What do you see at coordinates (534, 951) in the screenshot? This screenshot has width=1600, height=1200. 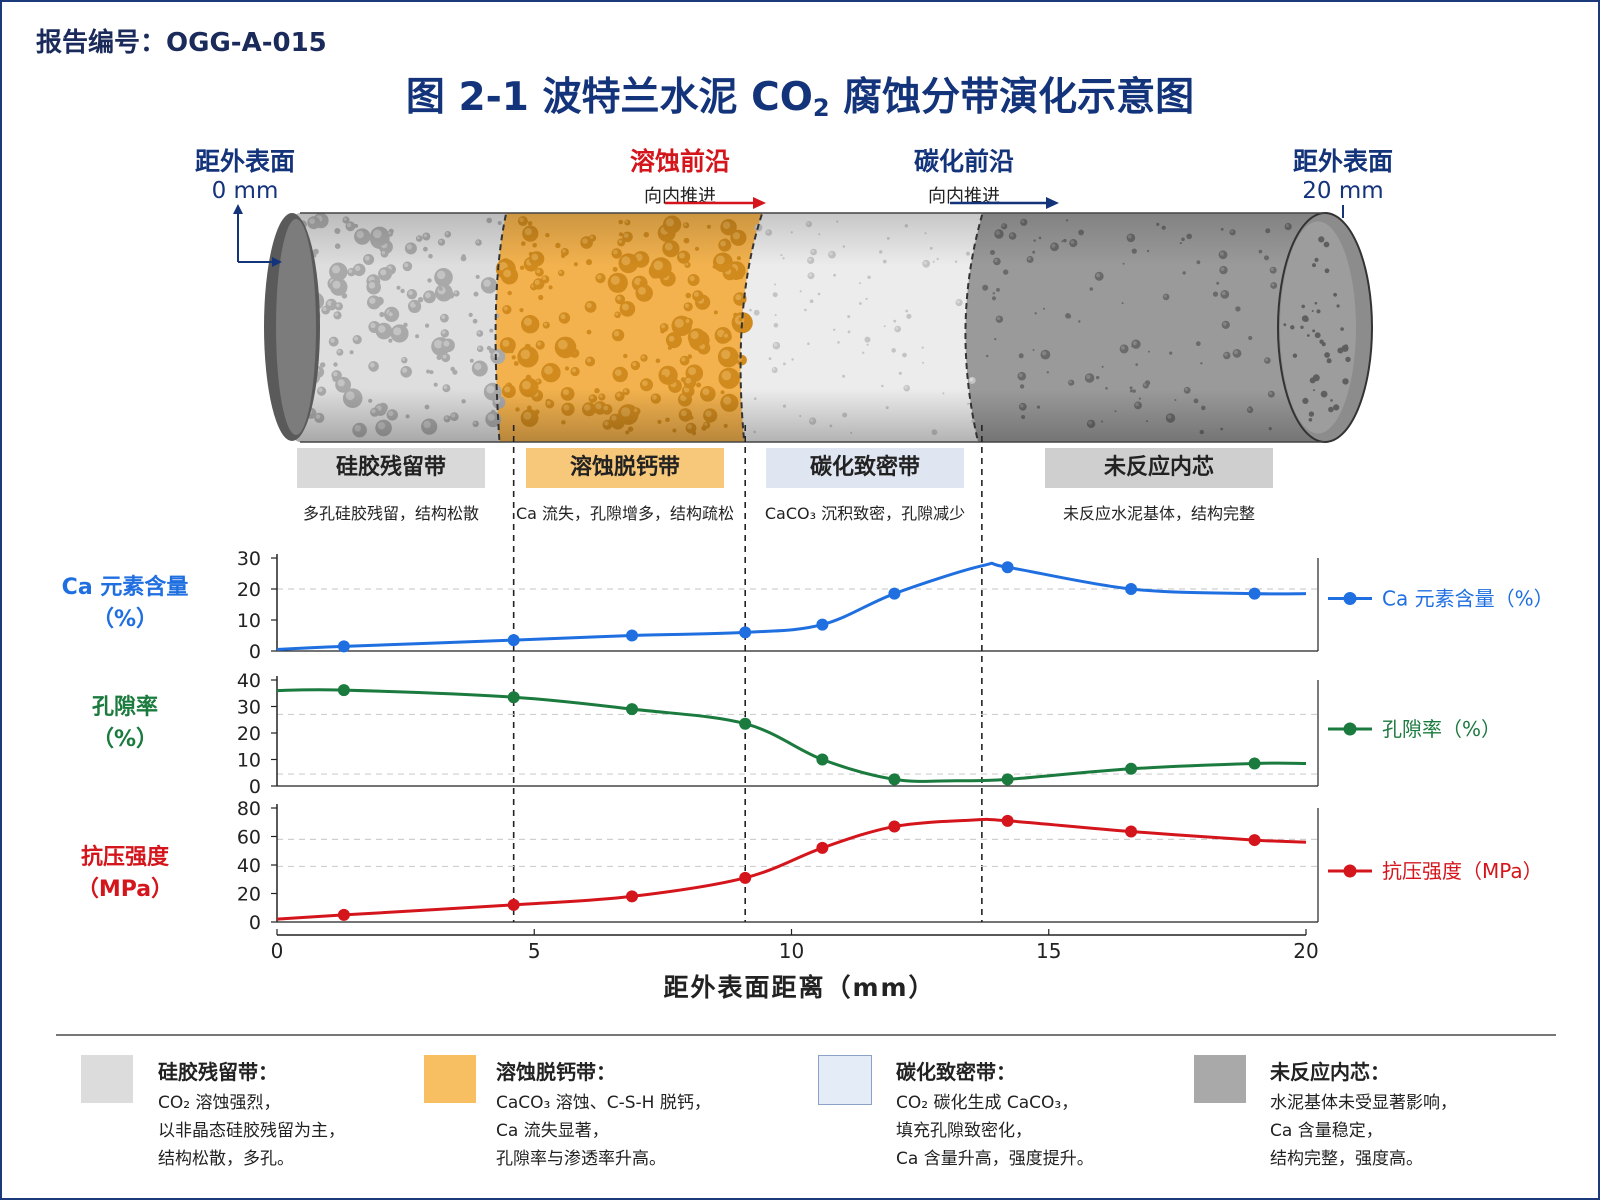 I see `x-tick-label: 5` at bounding box center [534, 951].